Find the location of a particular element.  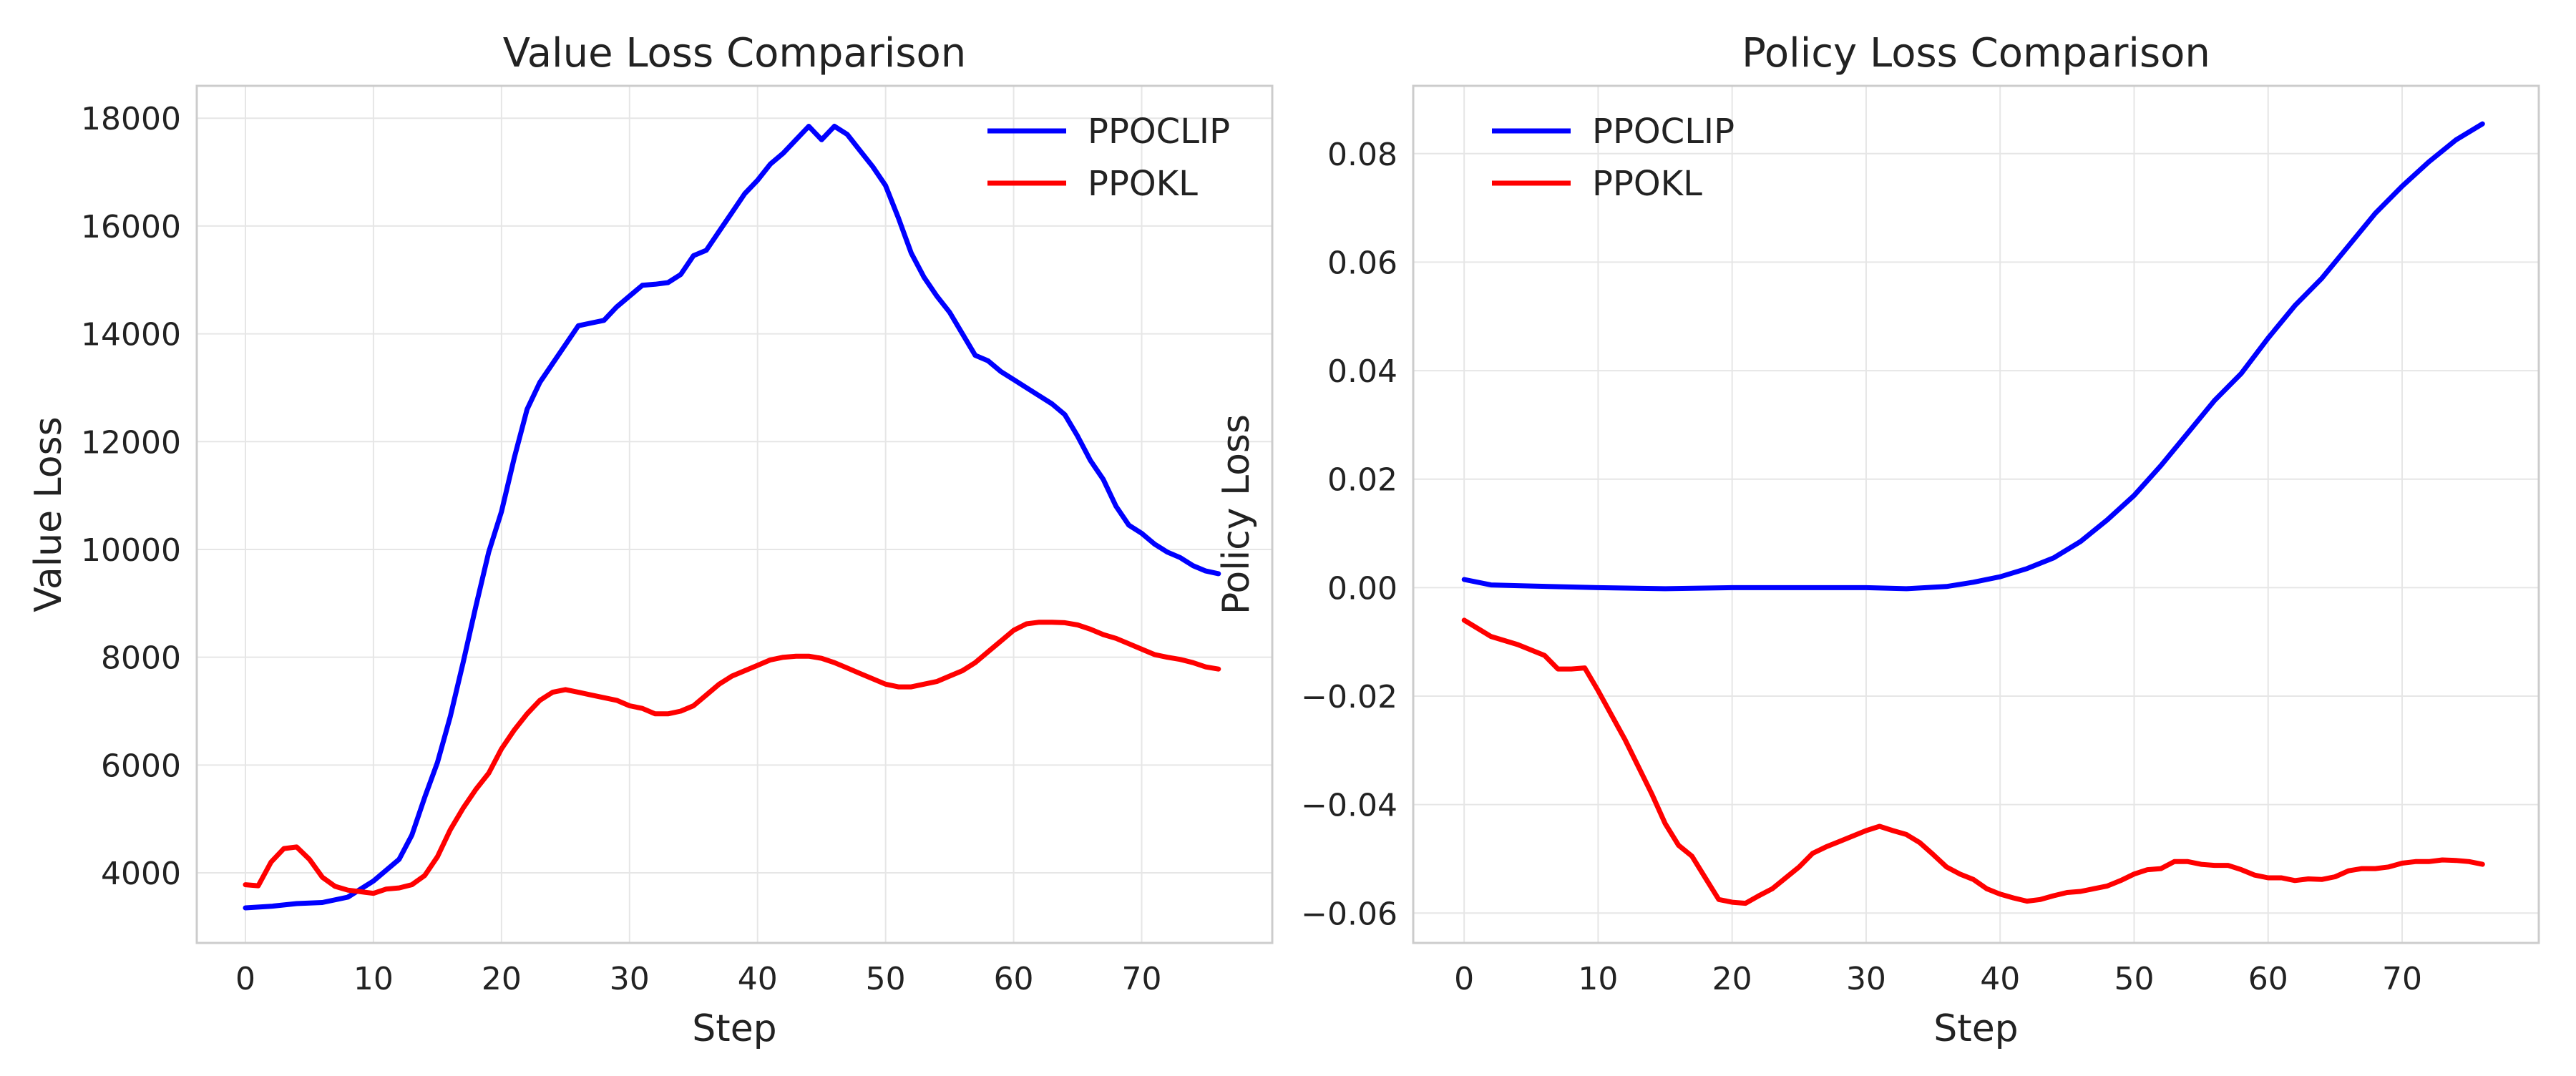

y-tick-label: −0.04 is located at coordinates (1349, 806).